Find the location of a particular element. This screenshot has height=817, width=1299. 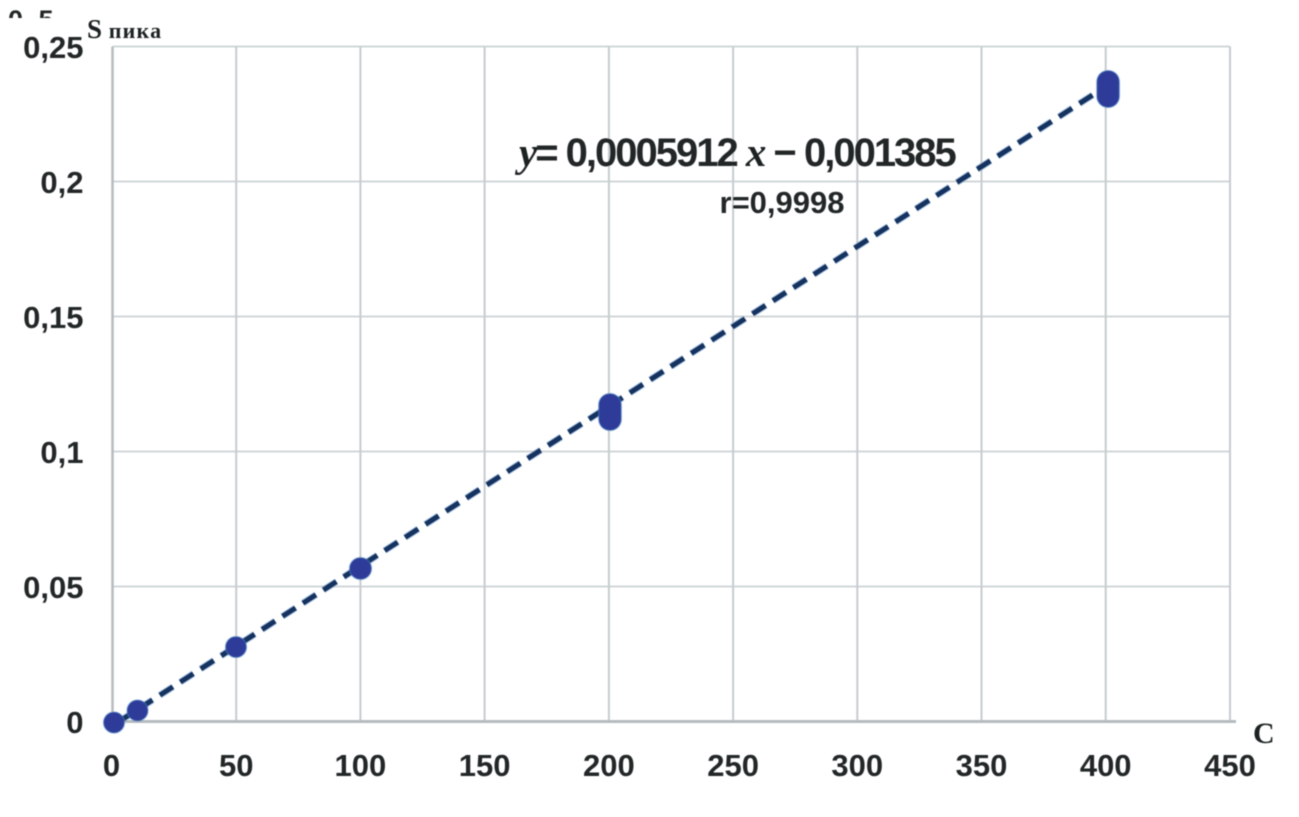

svg-text: 0,15 is located at coordinates (53, 317).